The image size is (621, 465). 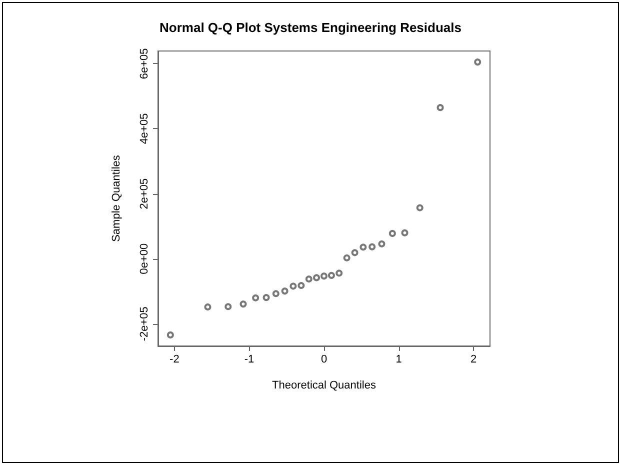 I want to click on x-axis-title: Theoretical Quantiles, so click(x=324, y=386).